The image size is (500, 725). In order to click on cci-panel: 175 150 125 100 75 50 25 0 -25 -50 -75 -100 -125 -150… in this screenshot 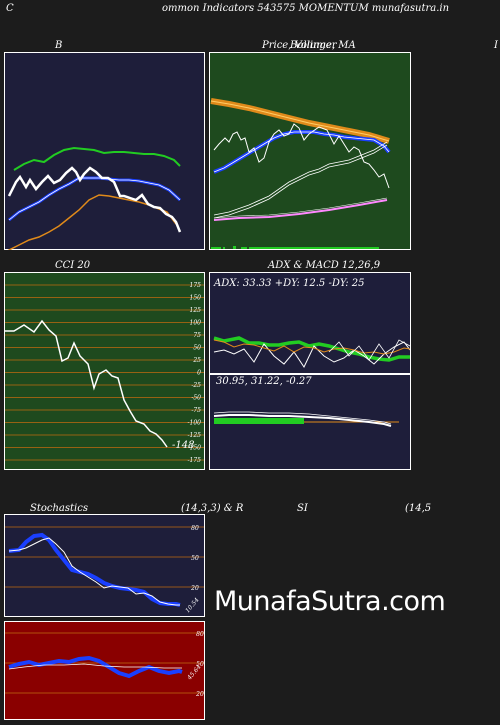, I will do `click(104, 371)`.